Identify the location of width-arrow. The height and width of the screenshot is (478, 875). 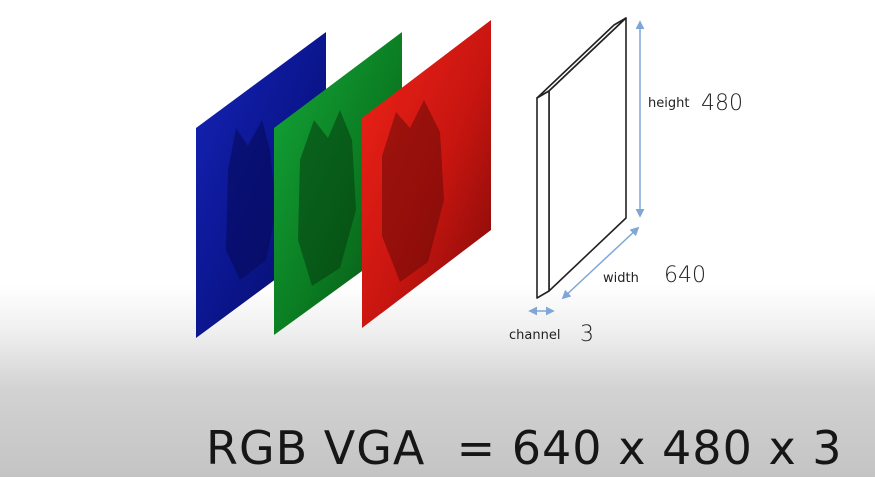
(600, 263).